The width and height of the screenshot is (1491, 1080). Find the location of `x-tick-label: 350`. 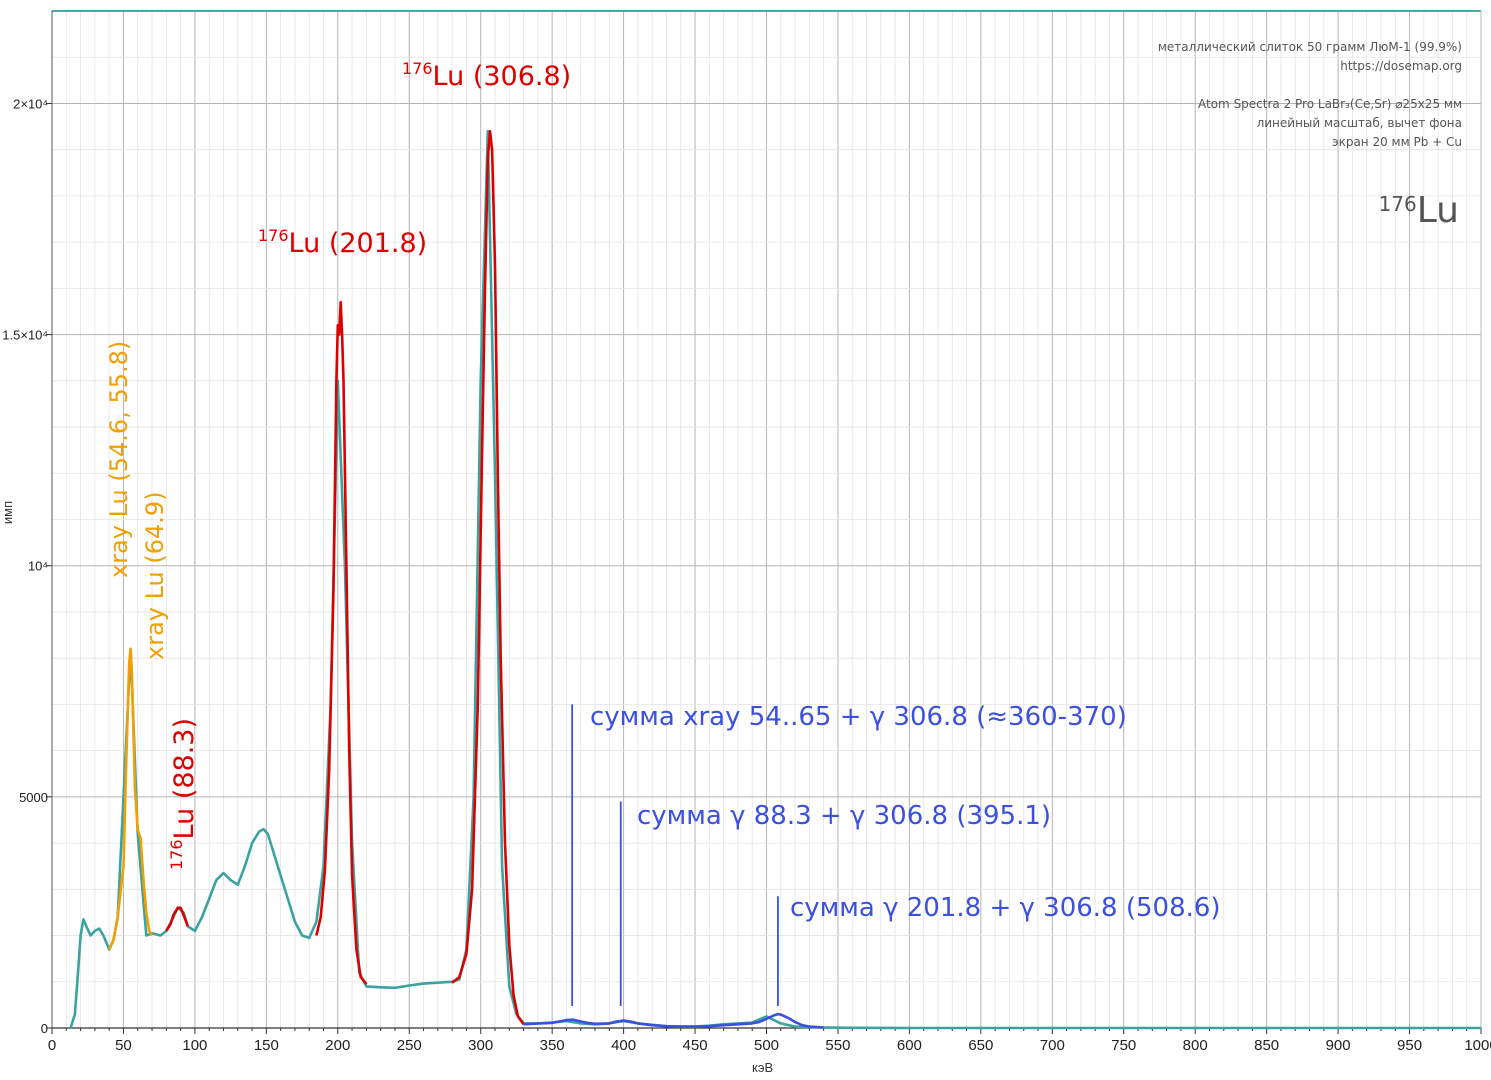

x-tick-label: 350 is located at coordinates (552, 1045).